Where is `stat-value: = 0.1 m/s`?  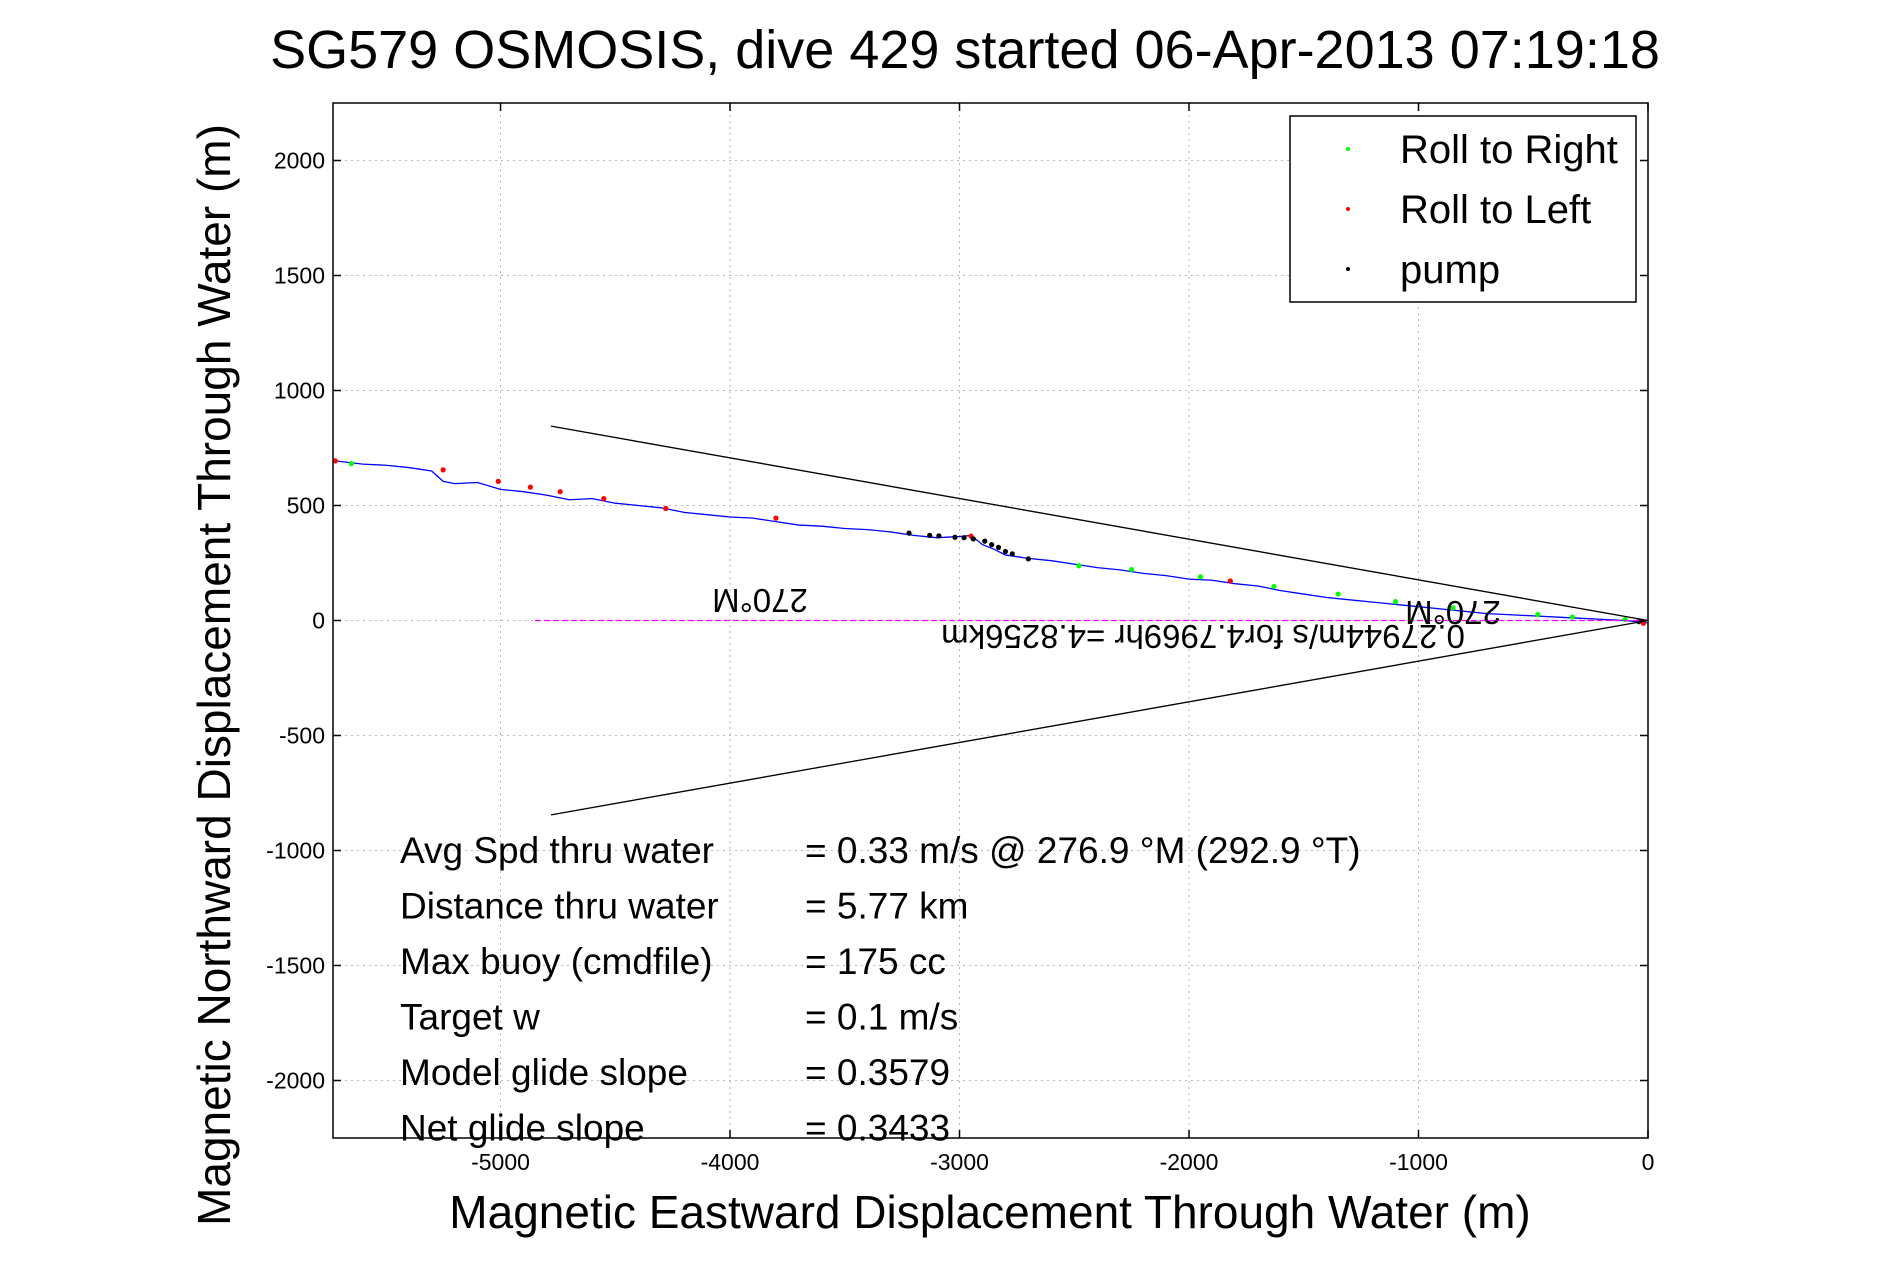 stat-value: = 0.1 m/s is located at coordinates (881, 1017).